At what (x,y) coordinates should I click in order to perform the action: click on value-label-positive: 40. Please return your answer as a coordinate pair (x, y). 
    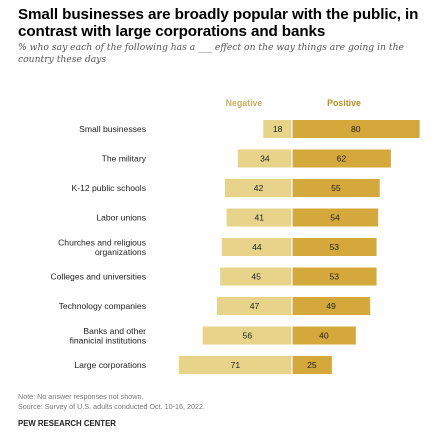
    Looking at the image, I should click on (324, 336).